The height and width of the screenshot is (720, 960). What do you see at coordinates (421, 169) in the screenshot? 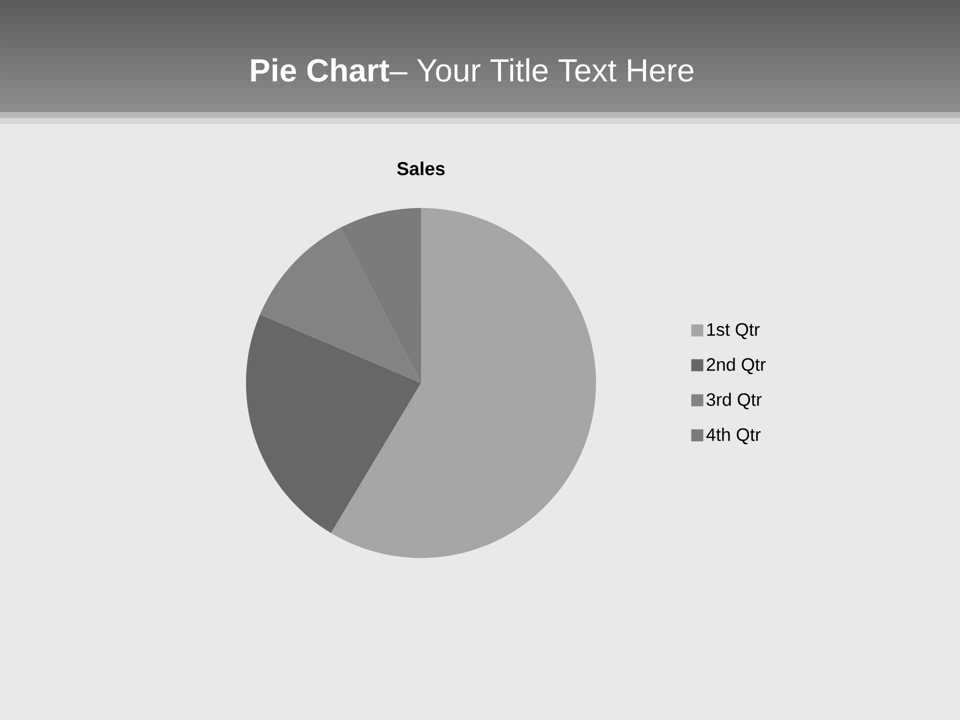
I see `chart-subtitle: Sales` at bounding box center [421, 169].